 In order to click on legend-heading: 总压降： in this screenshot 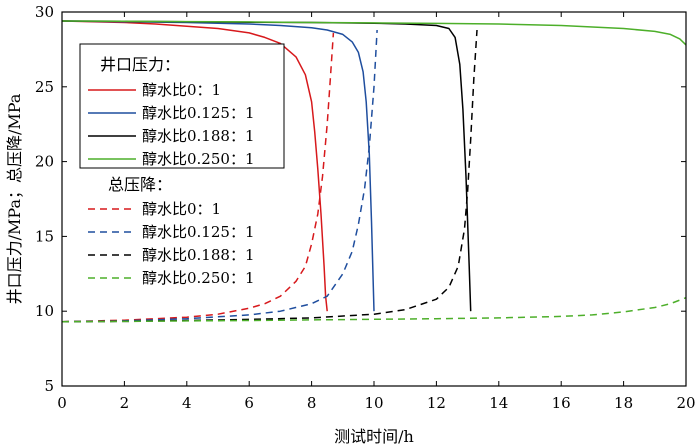, I will do `click(140, 184)`.